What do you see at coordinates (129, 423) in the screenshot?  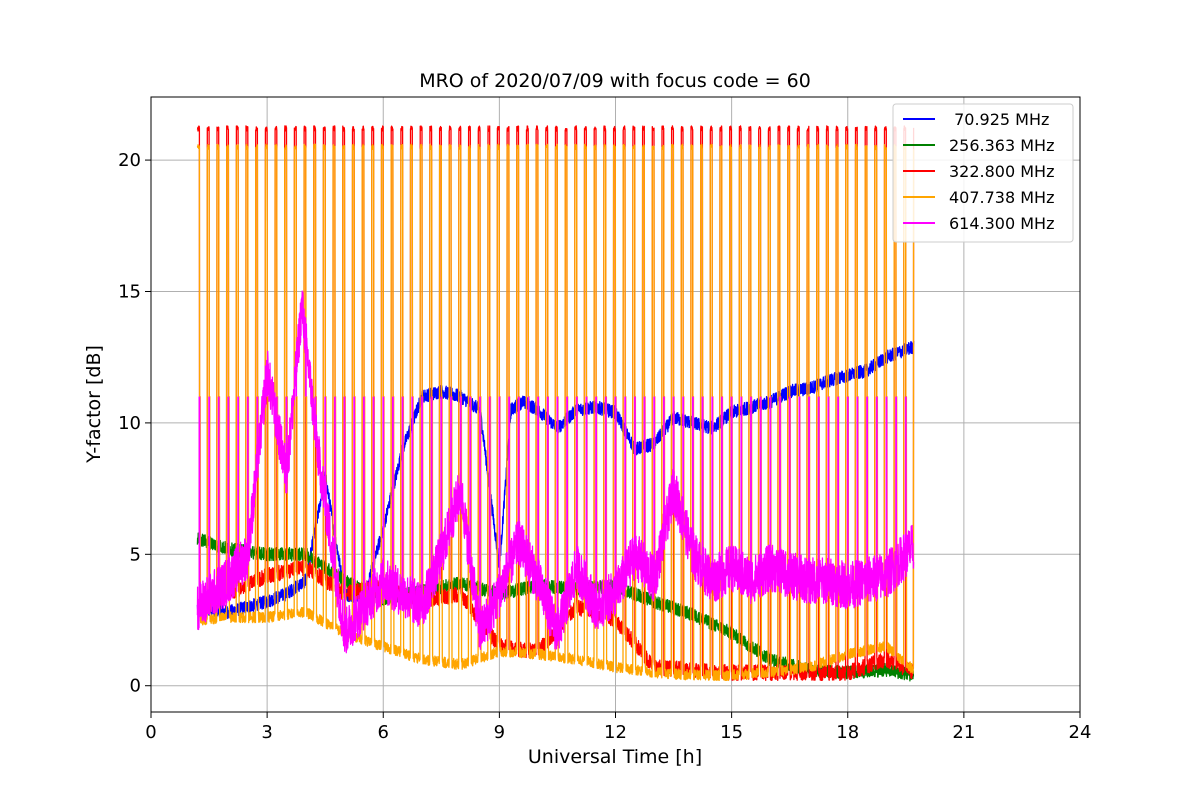 I see `y-tick-label-2: 10` at bounding box center [129, 423].